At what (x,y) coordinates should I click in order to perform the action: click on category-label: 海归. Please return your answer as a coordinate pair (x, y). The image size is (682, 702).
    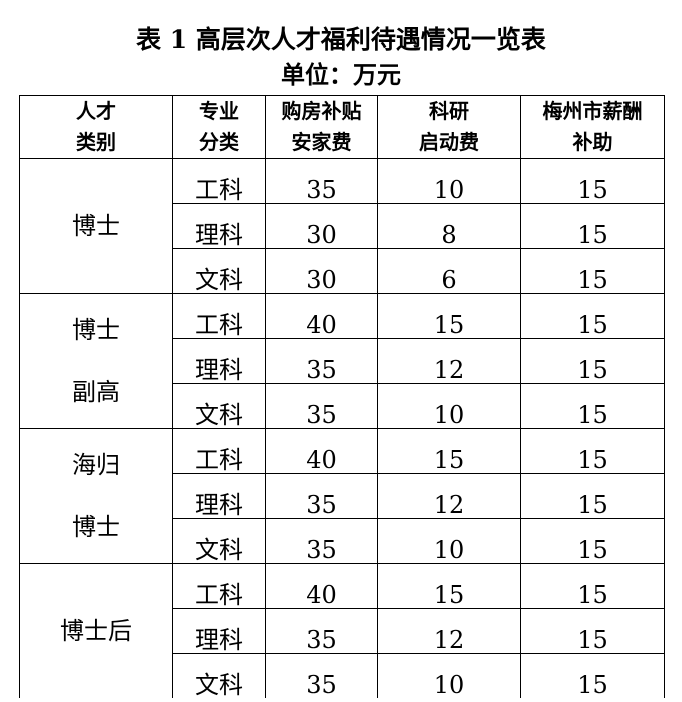
    Looking at the image, I should click on (96, 465).